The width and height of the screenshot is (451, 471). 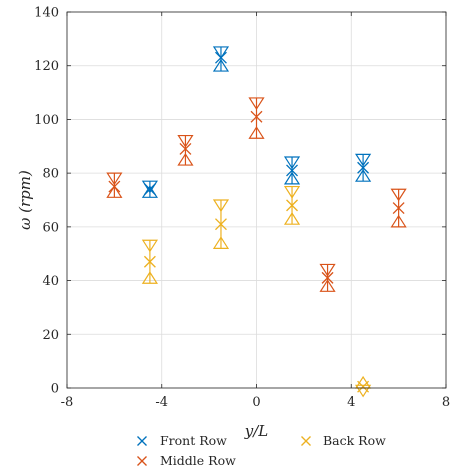 What do you see at coordinates (67, 402) in the screenshot?
I see `x-tick-label: -8` at bounding box center [67, 402].